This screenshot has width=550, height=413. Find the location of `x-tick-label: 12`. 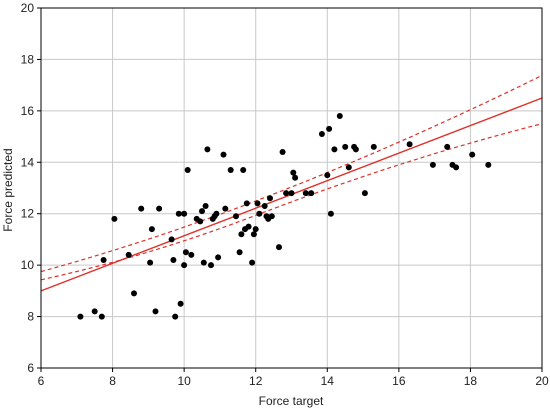

x-tick-label: 12 is located at coordinates (256, 381).